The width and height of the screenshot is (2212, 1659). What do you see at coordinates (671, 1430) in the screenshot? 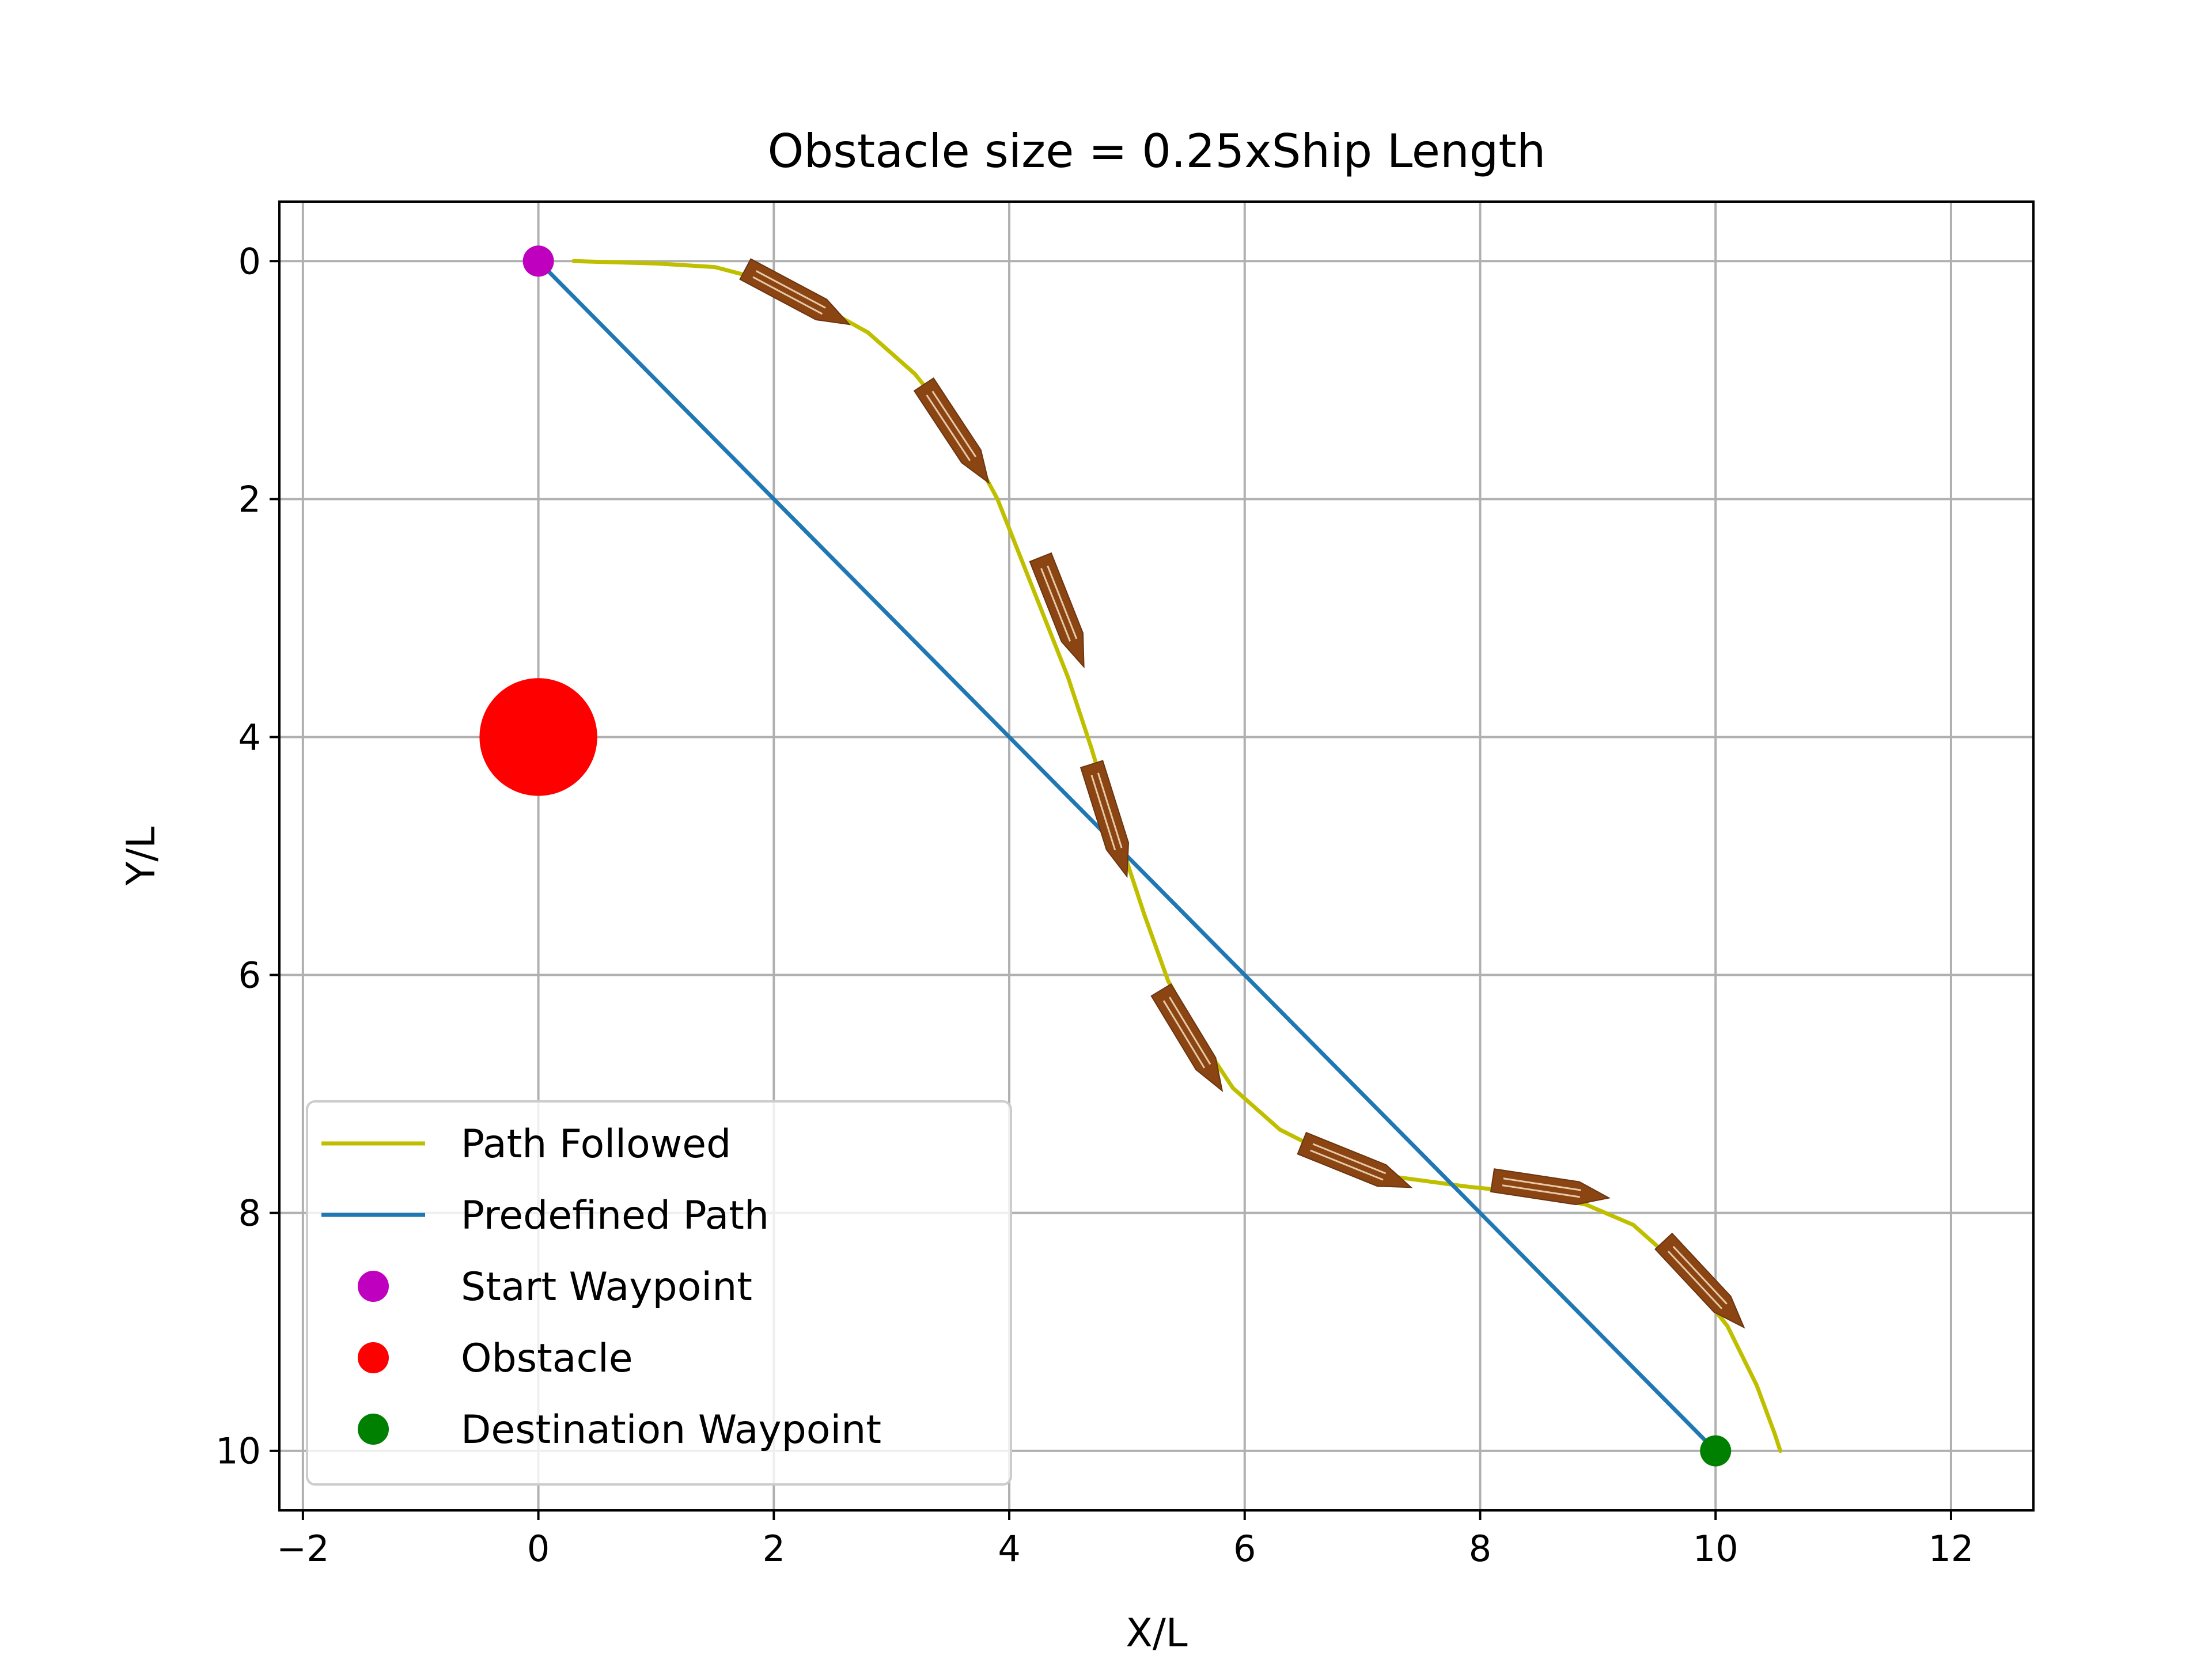
I see `legend-label: Destination Waypoint` at bounding box center [671, 1430].